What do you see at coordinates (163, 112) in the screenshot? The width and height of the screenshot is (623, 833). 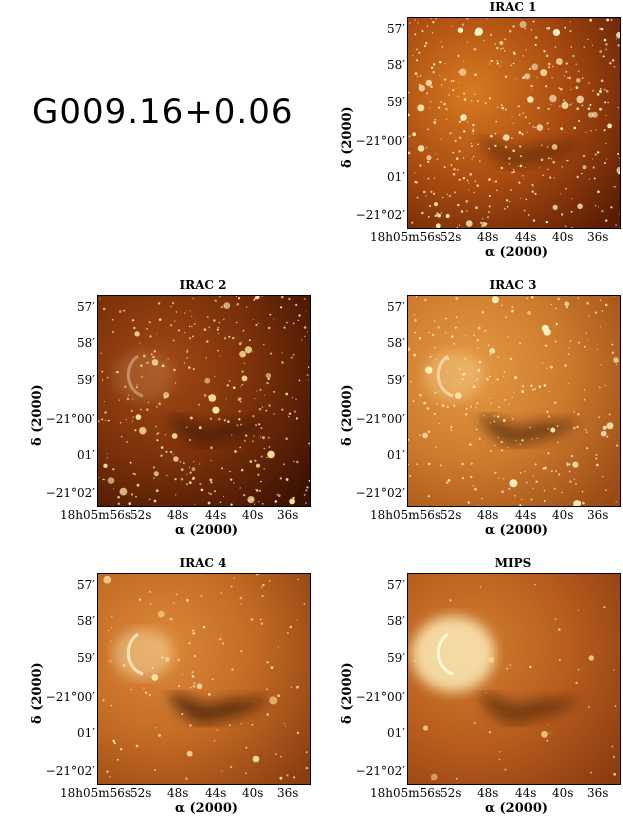 I see `figure-title: G009.16+0.06` at bounding box center [163, 112].